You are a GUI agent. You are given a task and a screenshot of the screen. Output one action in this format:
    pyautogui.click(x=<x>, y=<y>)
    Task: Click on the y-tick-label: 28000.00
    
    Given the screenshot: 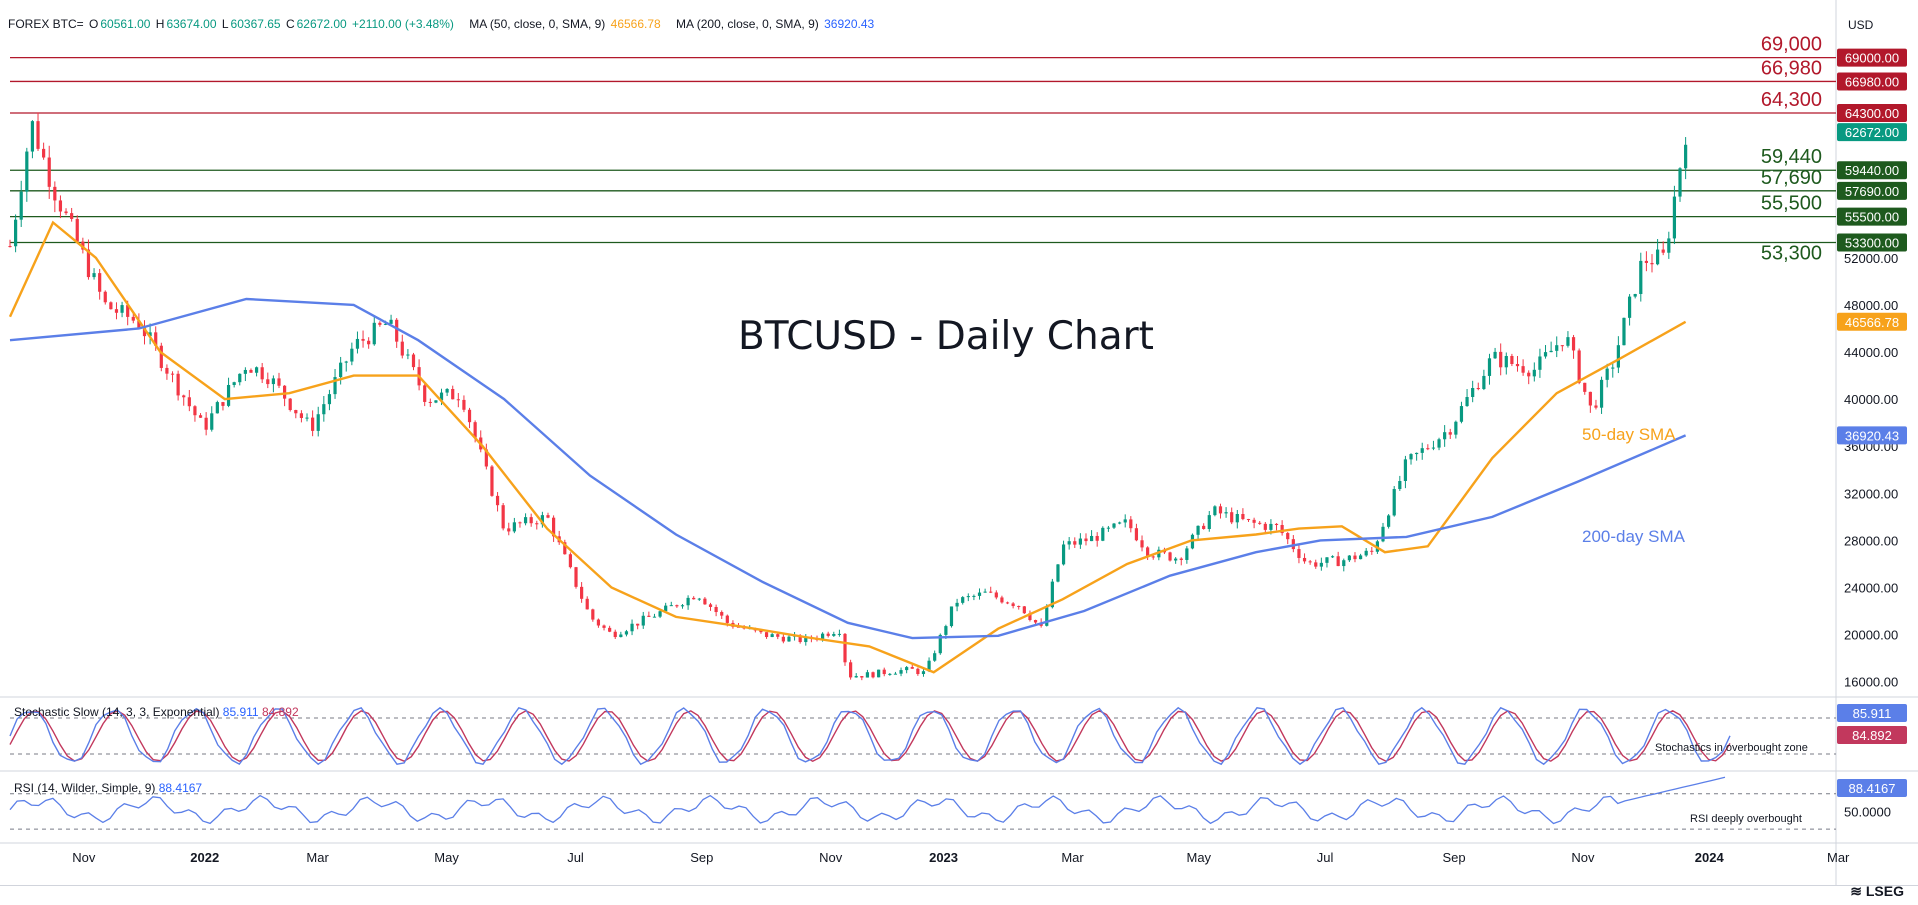 What is the action you would take?
    pyautogui.click(x=1871, y=540)
    